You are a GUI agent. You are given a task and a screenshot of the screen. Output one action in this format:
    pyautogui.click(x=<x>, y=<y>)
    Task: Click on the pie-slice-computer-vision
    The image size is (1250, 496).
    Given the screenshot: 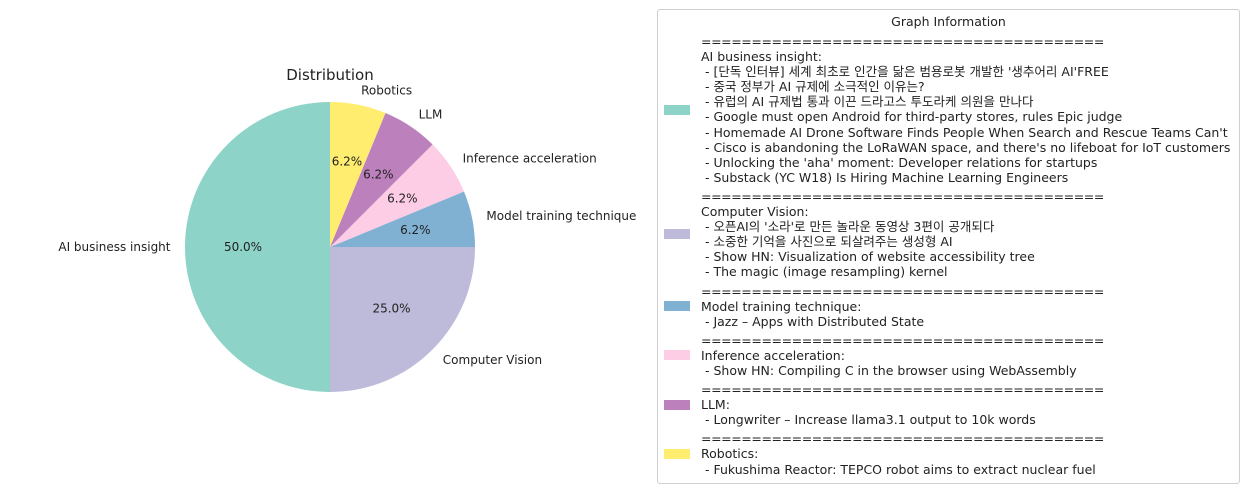 What is the action you would take?
    pyautogui.click(x=402, y=319)
    